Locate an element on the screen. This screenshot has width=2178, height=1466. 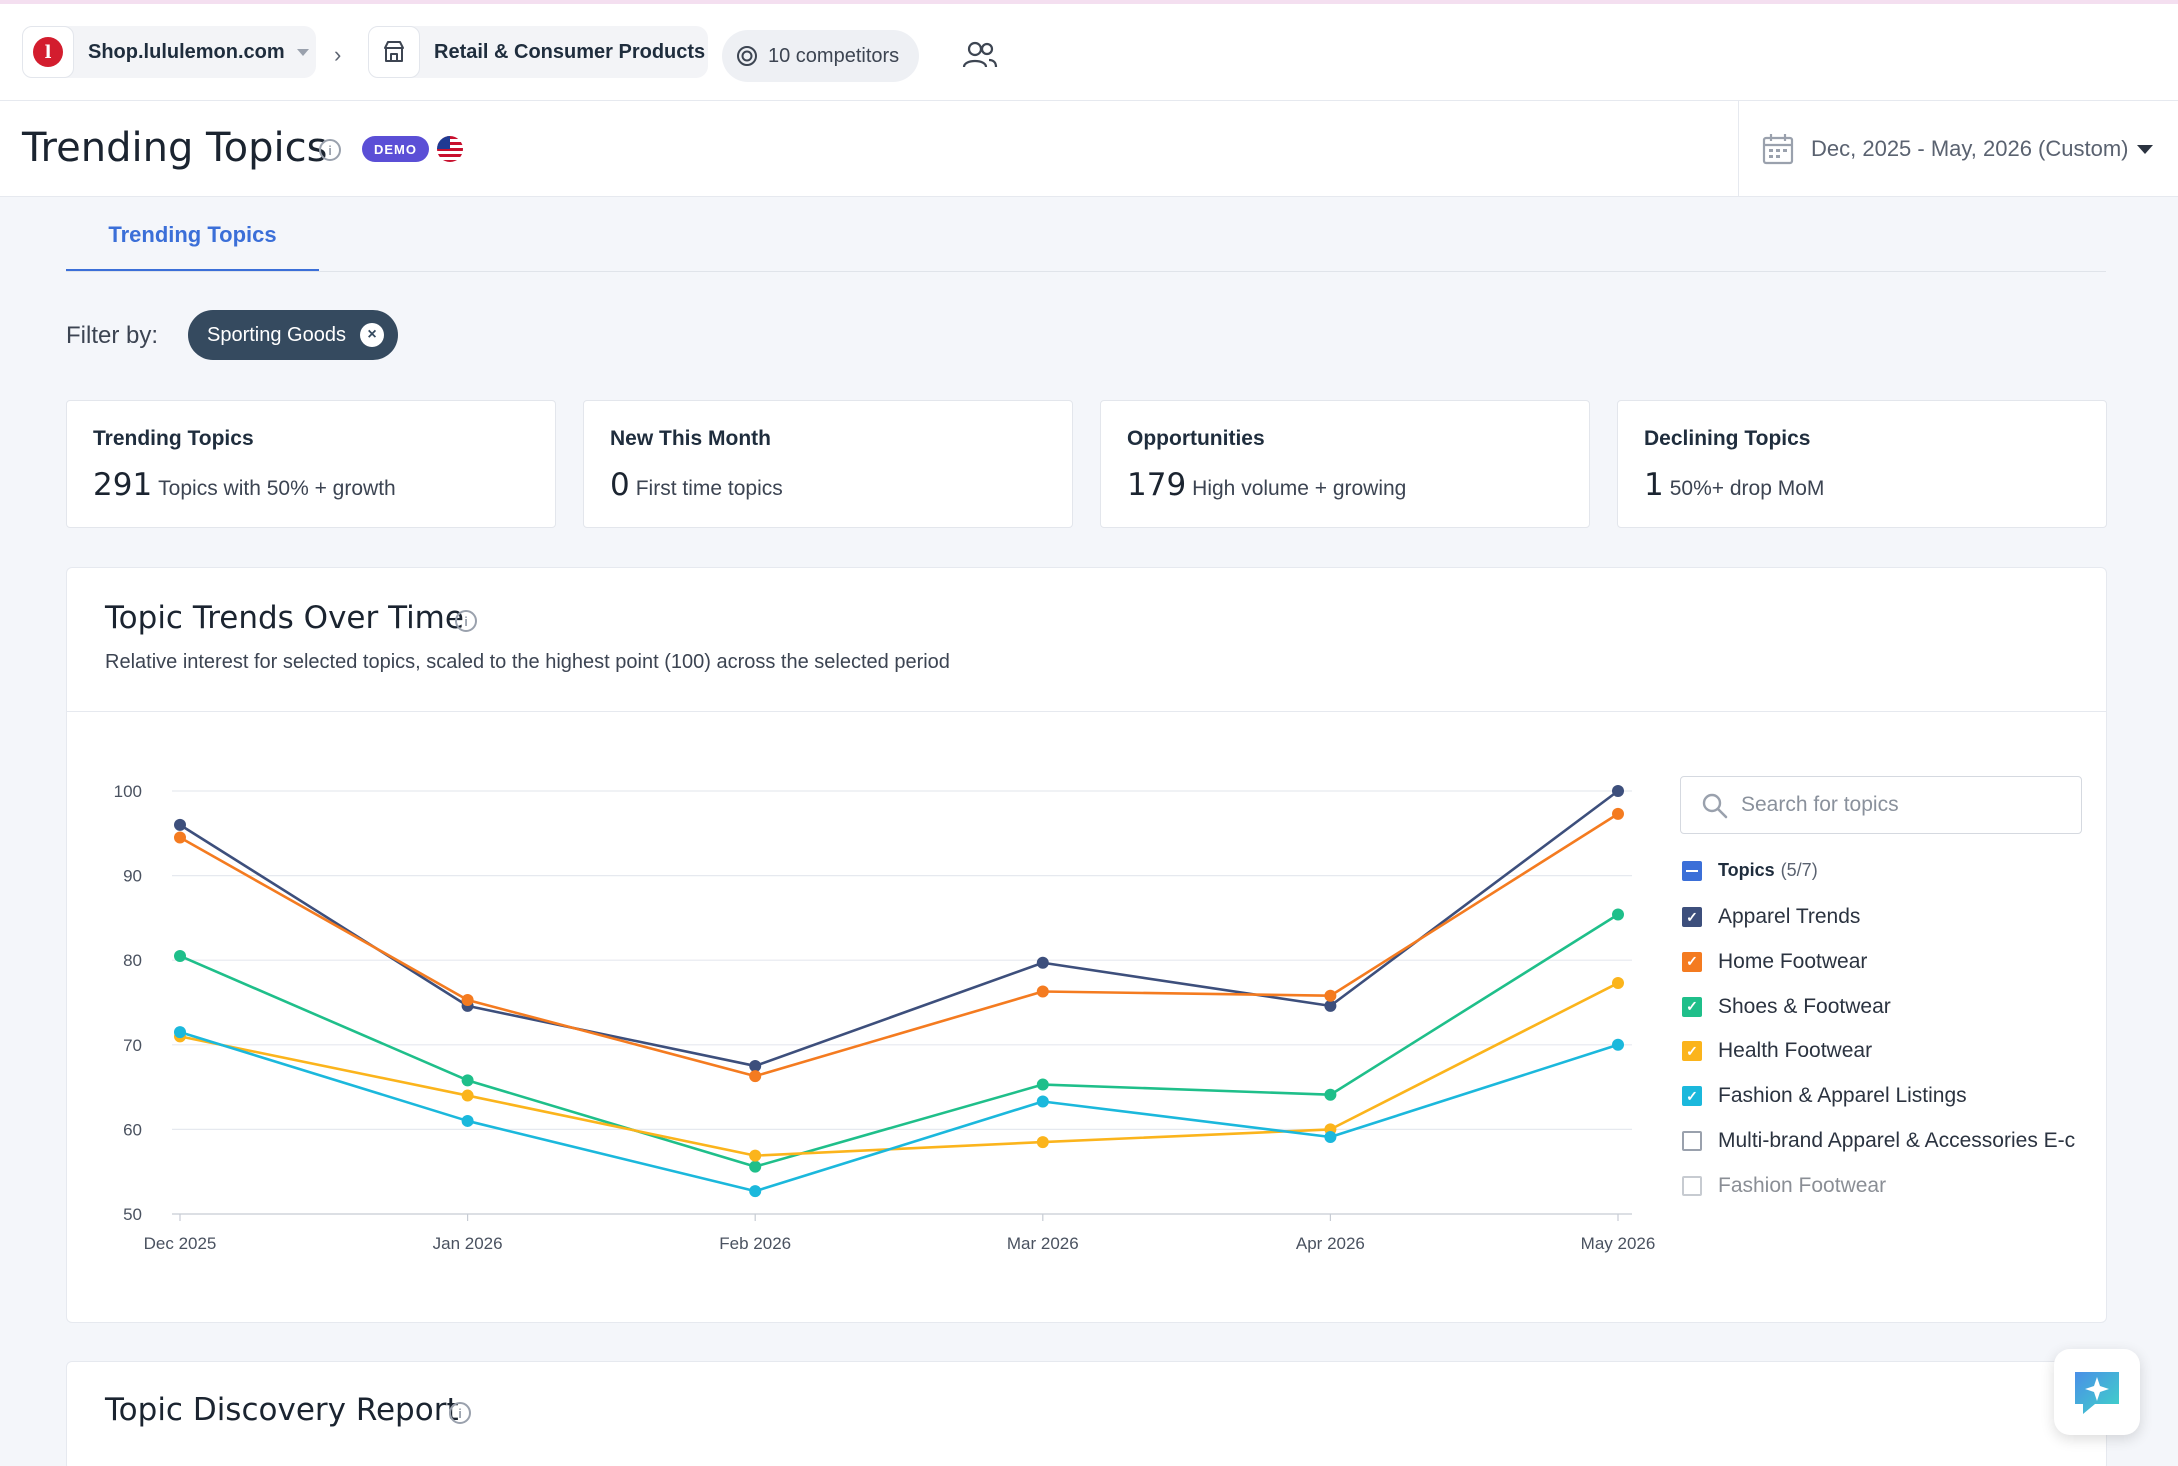
card-value-row: 291 Topics with 50% + growth is located at coordinates (244, 485).